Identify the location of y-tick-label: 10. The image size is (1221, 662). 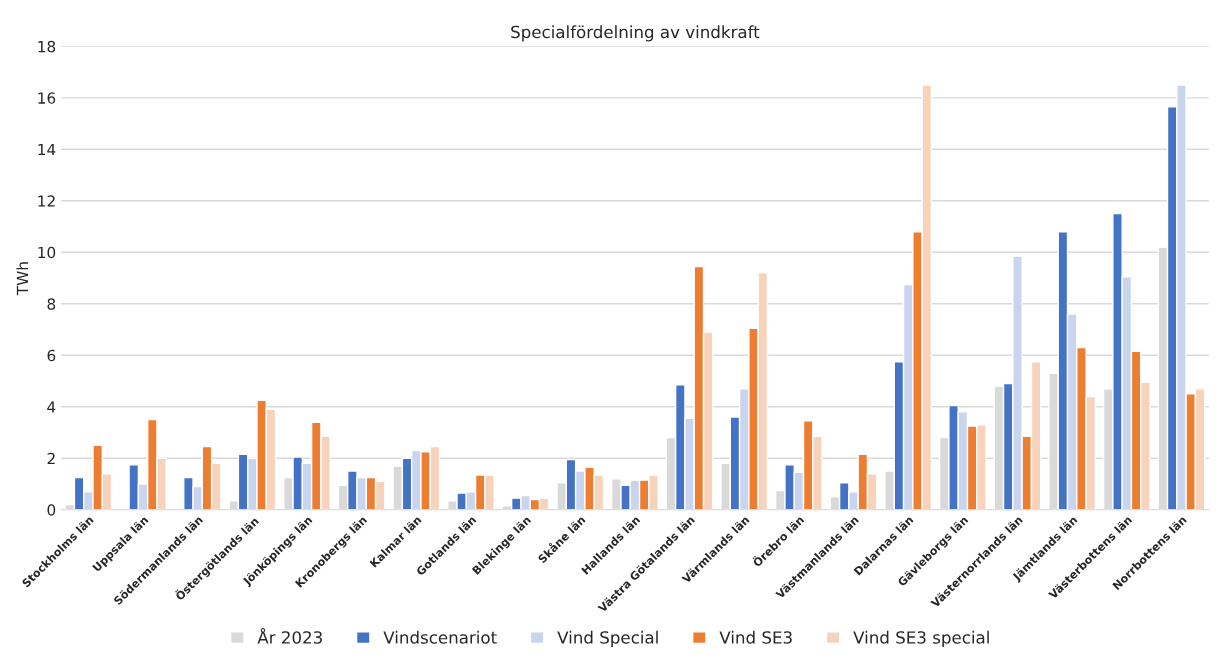
(47, 252).